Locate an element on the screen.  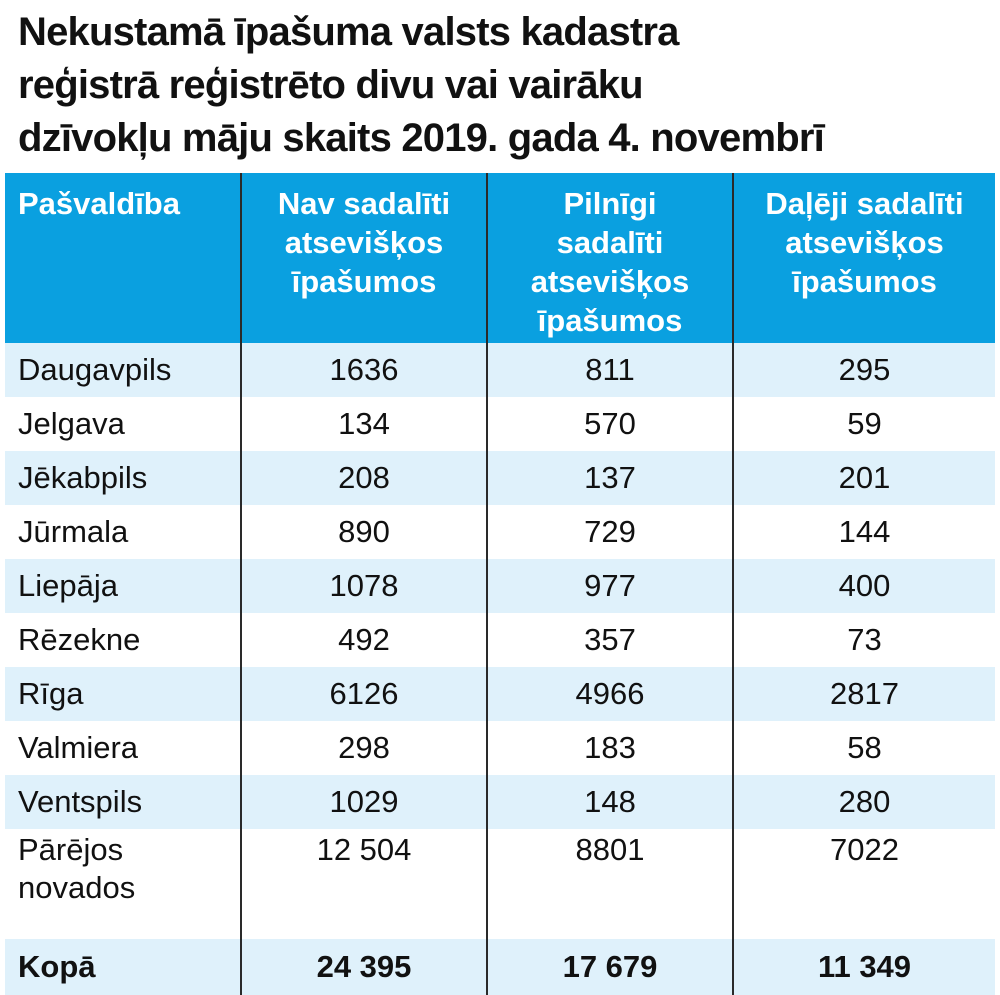
municipality-label: Rēzekne is located at coordinates (79, 639).